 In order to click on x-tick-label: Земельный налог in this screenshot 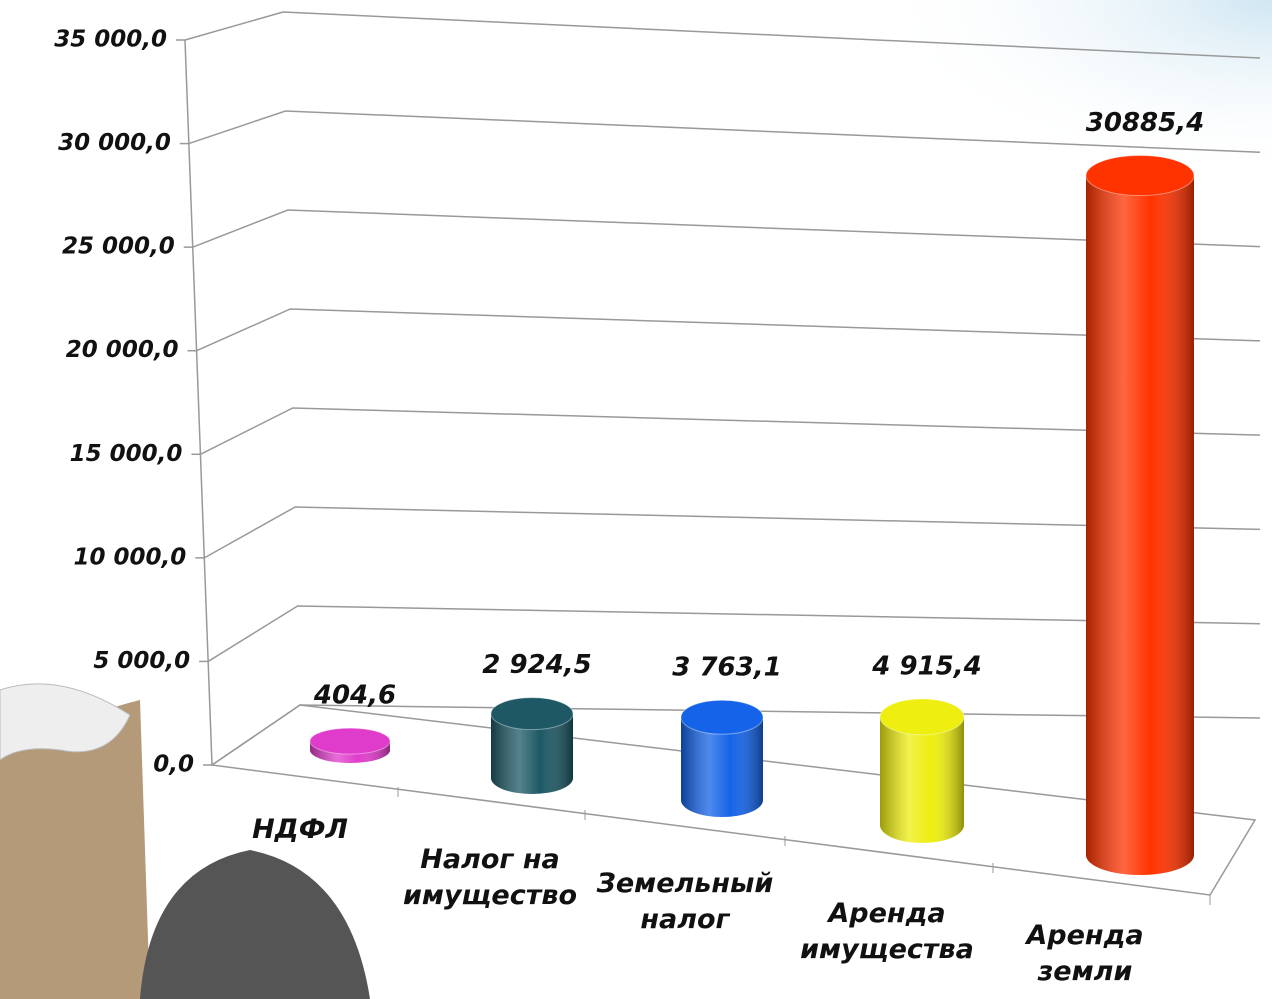, I will do `click(685, 901)`.